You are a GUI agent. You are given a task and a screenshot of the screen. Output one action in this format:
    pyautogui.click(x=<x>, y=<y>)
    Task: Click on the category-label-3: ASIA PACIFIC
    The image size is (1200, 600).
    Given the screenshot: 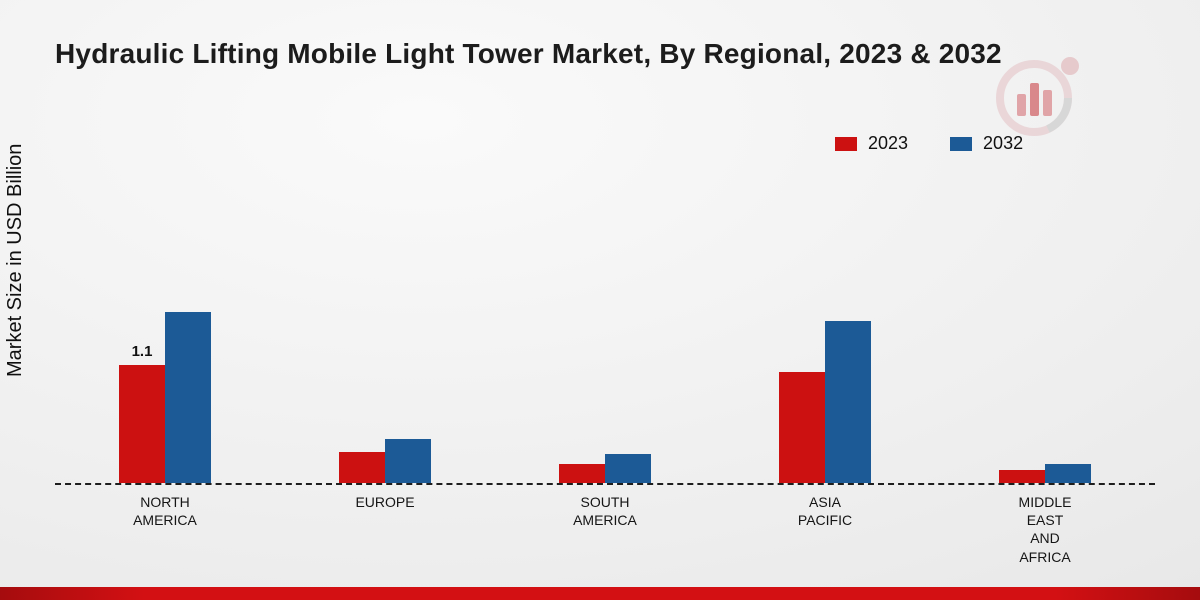 What is the action you would take?
    pyautogui.click(x=825, y=511)
    